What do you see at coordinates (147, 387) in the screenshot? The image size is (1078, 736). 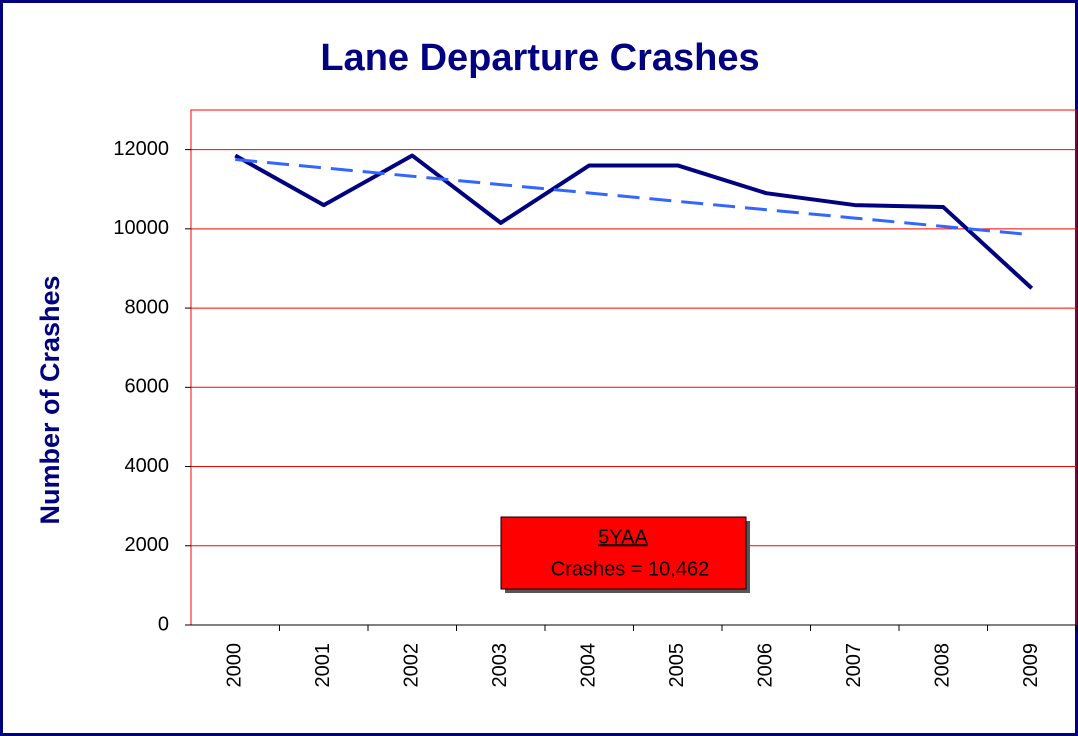 I see `y-tick-label: 6000` at bounding box center [147, 387].